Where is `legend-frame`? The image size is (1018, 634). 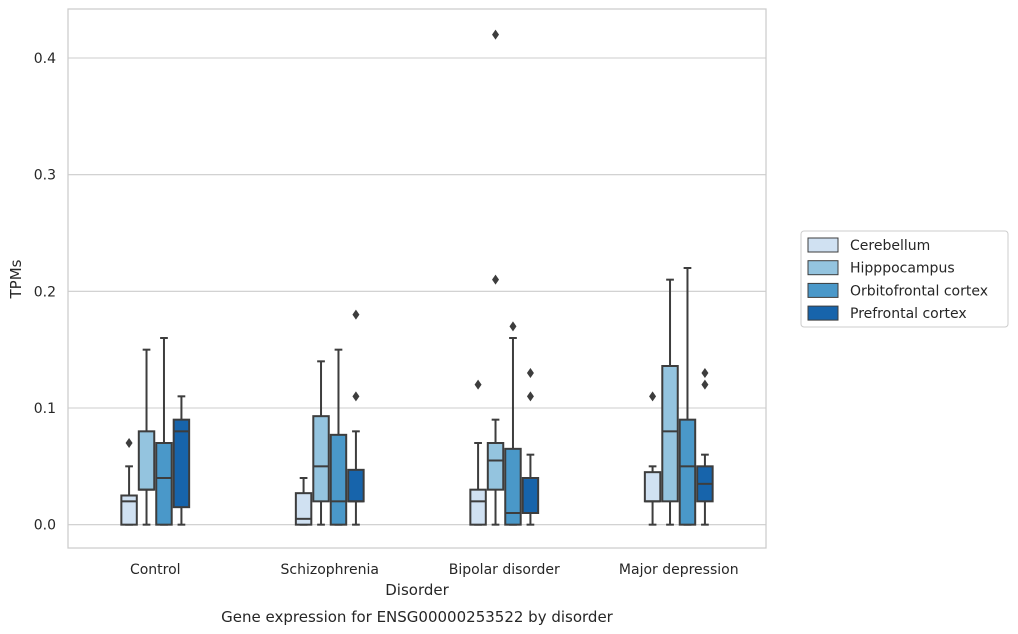
legend-frame is located at coordinates (904, 279).